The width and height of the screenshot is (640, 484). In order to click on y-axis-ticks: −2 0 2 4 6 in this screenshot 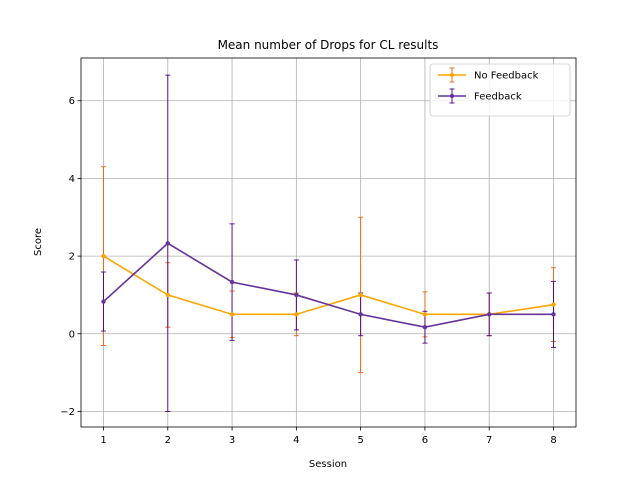, I will do `click(70, 257)`.